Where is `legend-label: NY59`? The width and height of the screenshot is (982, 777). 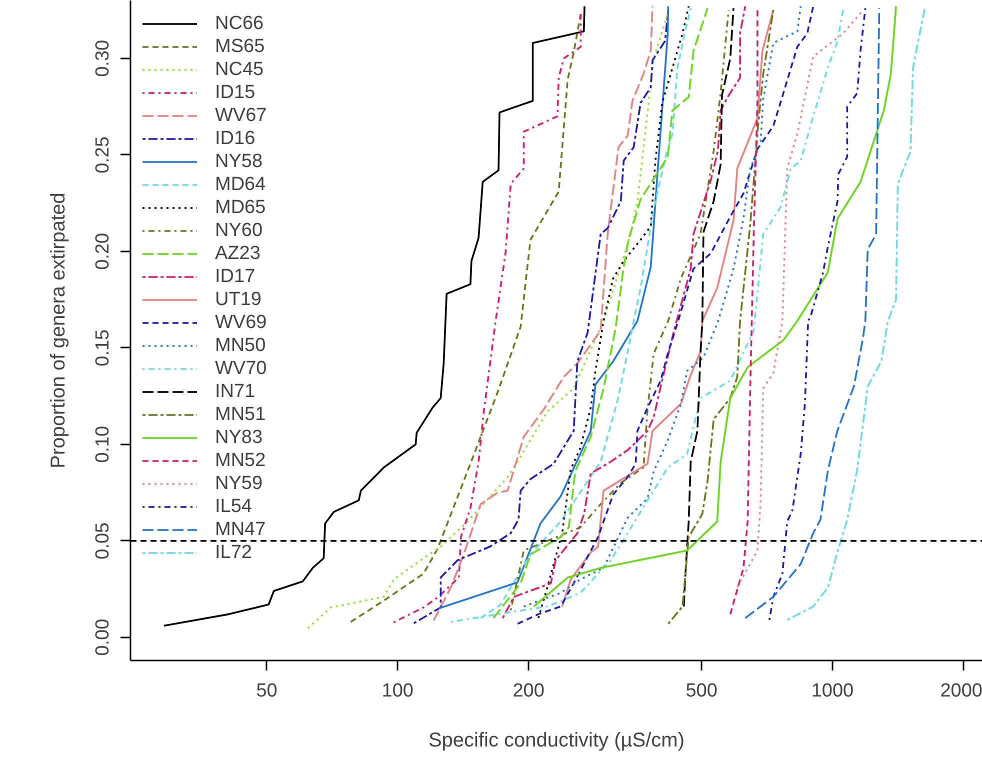 legend-label: NY59 is located at coordinates (239, 483).